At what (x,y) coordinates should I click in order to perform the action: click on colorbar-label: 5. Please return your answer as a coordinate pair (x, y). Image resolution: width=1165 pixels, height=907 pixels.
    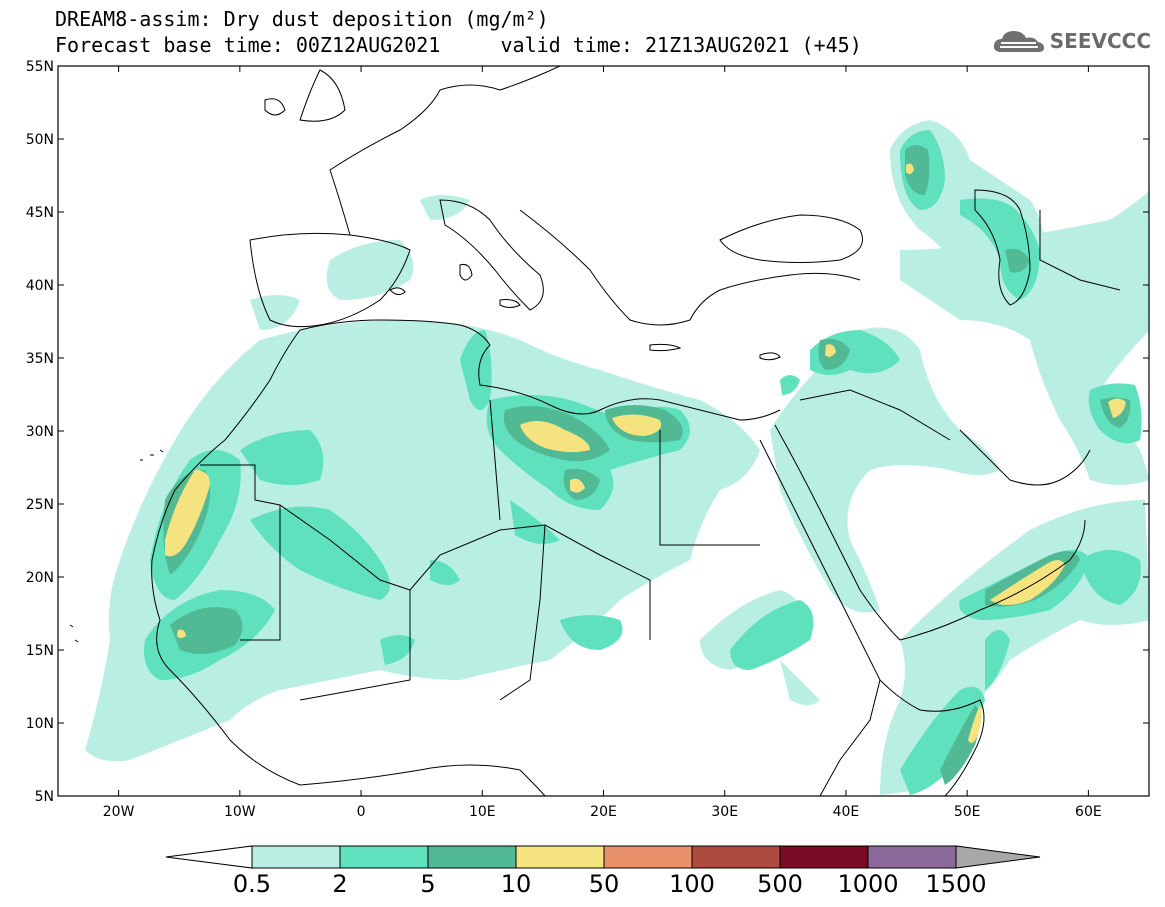
    Looking at the image, I should click on (427, 884).